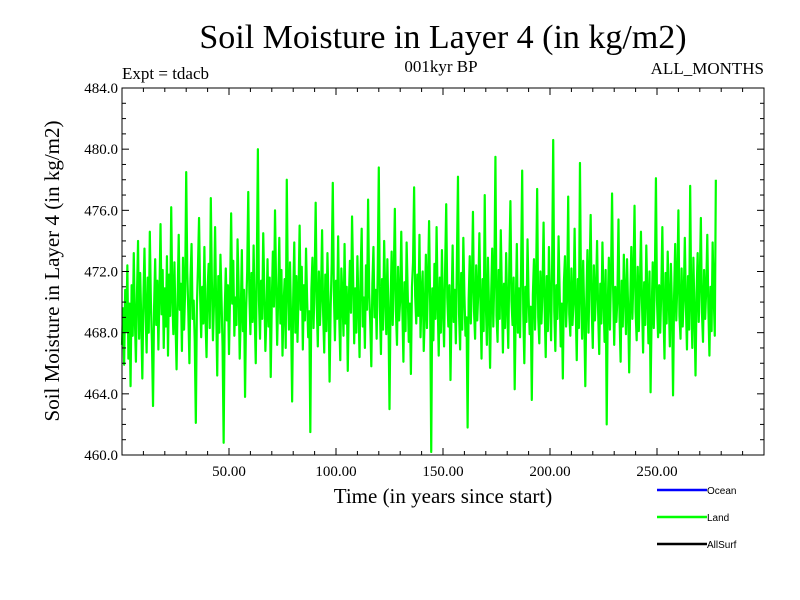 The image size is (800, 600). What do you see at coordinates (101, 456) in the screenshot?
I see `y-tick-label: 460.0` at bounding box center [101, 456].